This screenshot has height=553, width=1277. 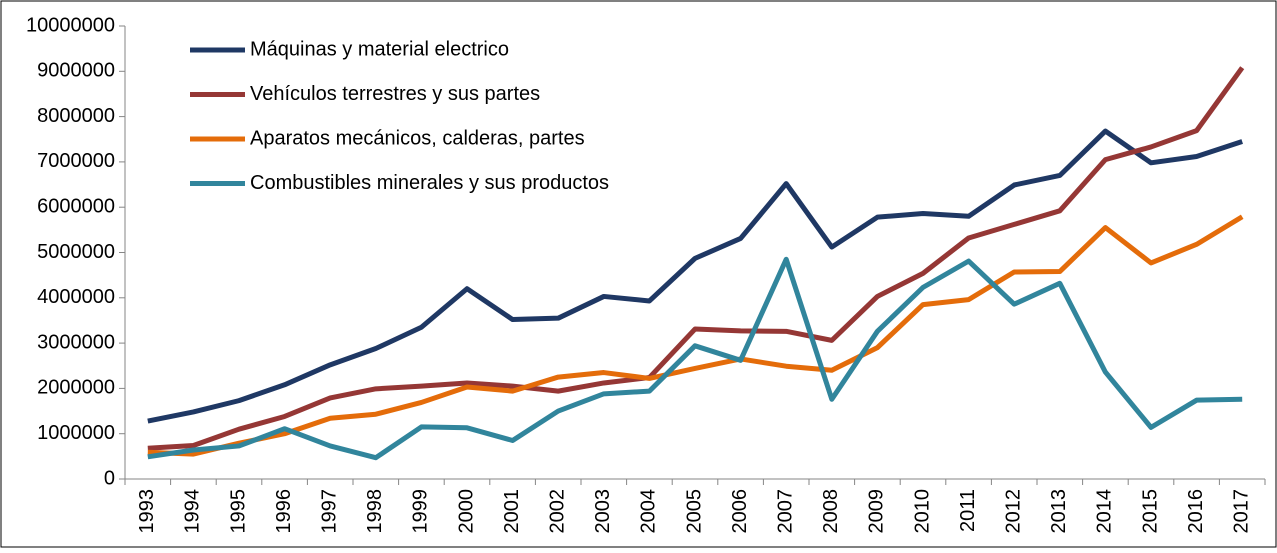 I want to click on x-tick-label: 2016, so click(x=1196, y=511).